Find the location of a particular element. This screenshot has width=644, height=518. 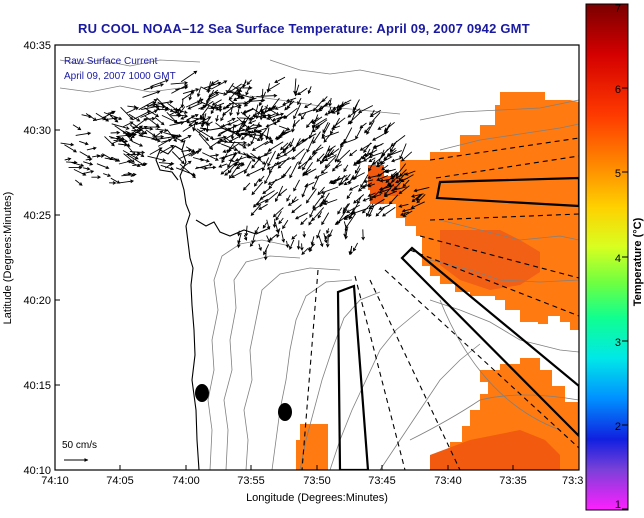

y-tick-label: 40:30 is located at coordinates (37, 131).